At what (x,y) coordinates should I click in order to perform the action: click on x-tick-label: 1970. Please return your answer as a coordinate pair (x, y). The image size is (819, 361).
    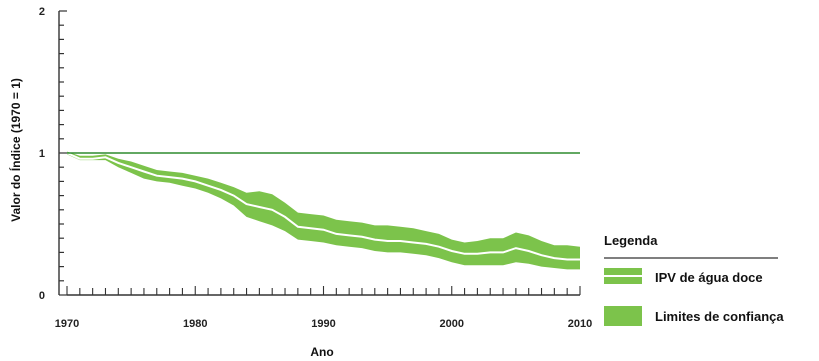
    Looking at the image, I should click on (67, 324).